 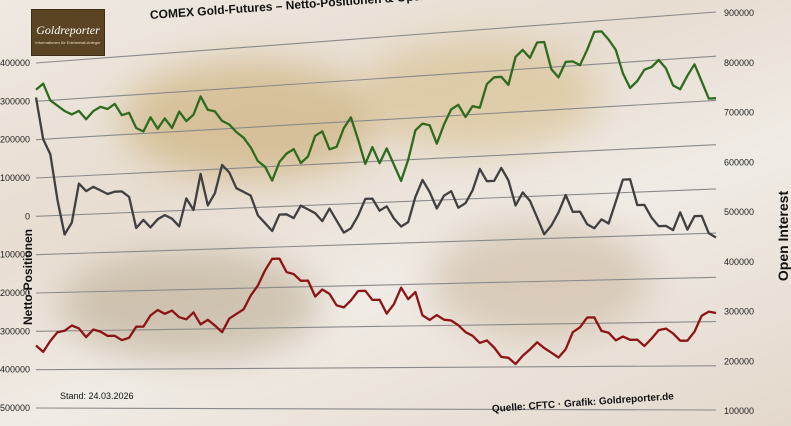 I want to click on right-tick-label: 500000, so click(x=739, y=212).